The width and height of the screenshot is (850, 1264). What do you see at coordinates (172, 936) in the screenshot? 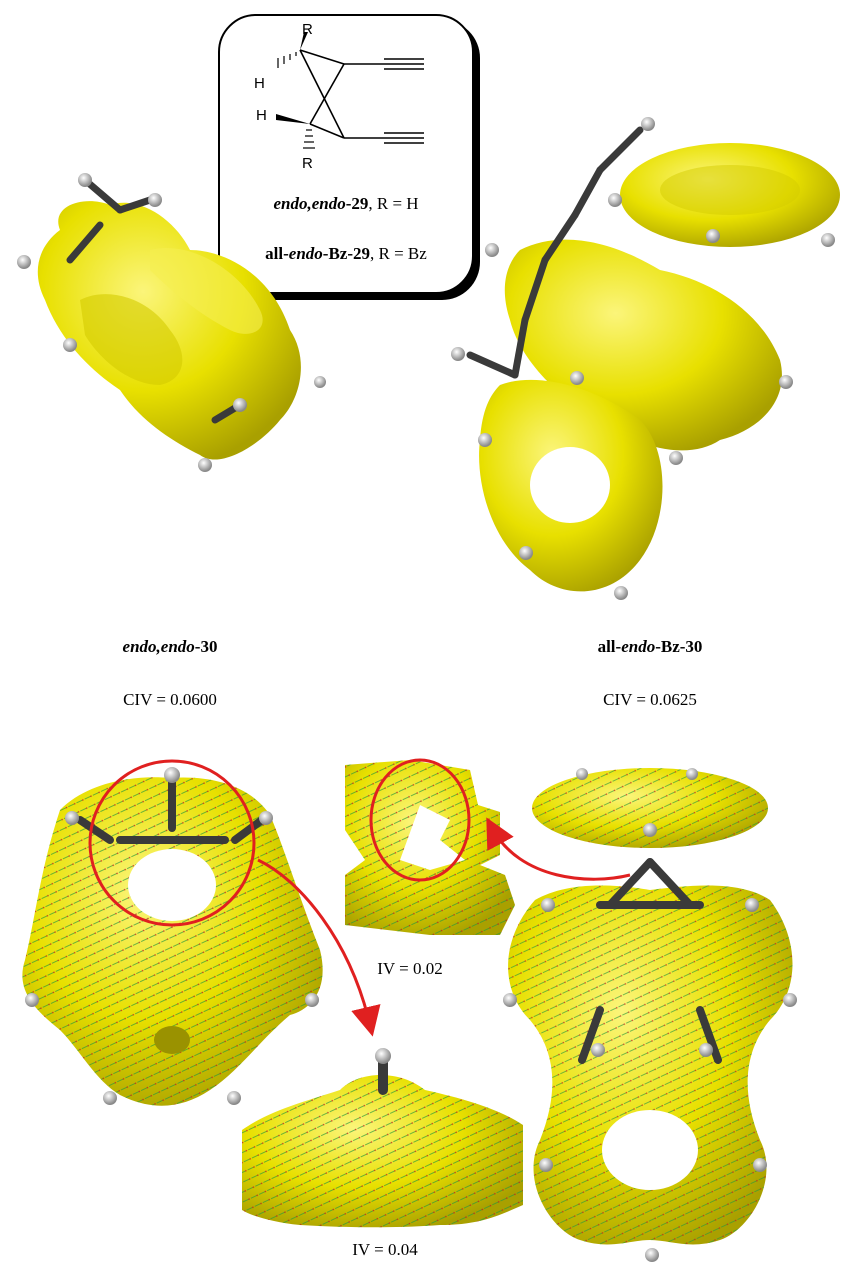
I see `molecule-endo-endo-30-vector-field` at bounding box center [172, 936].